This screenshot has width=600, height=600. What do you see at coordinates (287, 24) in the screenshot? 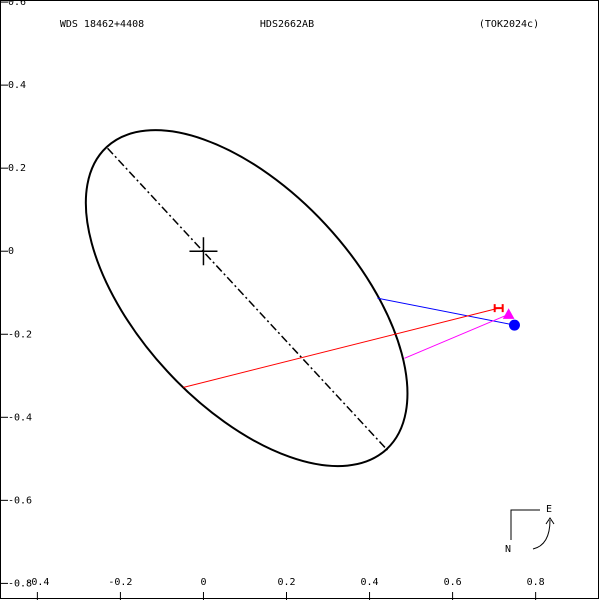
I see `chart-subtitle: HDS2662AB` at bounding box center [287, 24].